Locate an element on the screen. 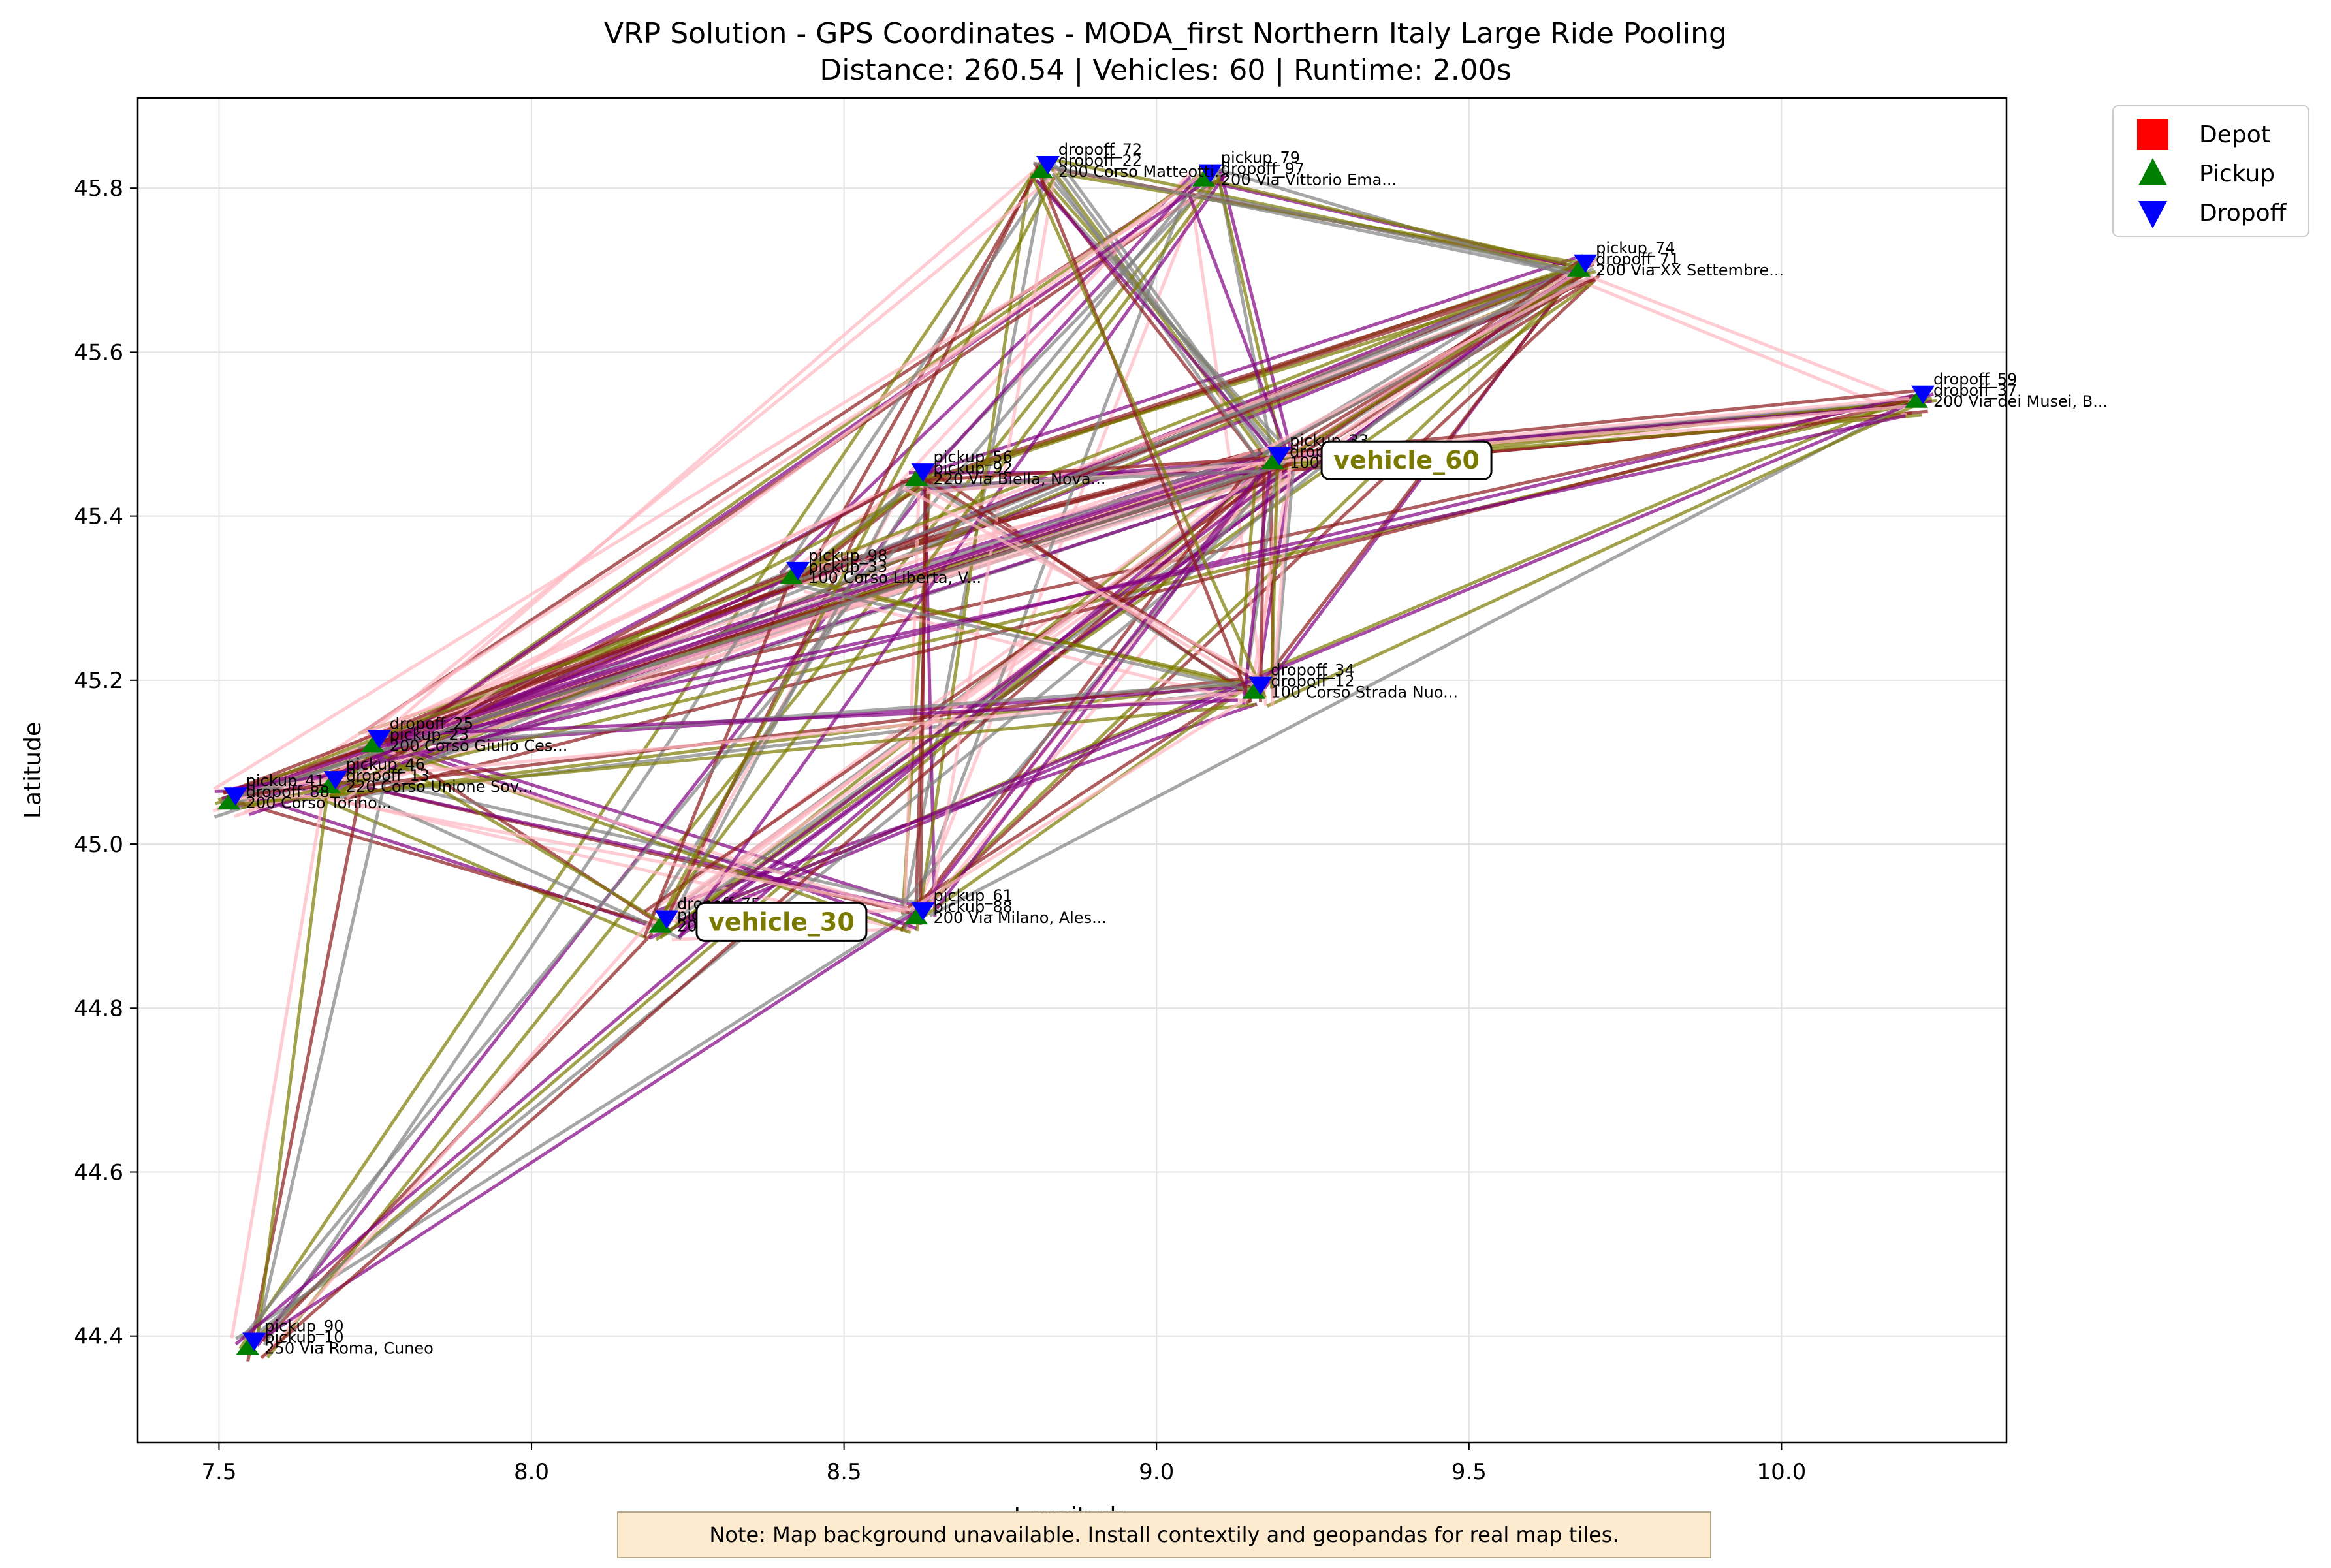 This screenshot has width=2331, height=1568. y-tick-label: 45.4 is located at coordinates (98, 517).